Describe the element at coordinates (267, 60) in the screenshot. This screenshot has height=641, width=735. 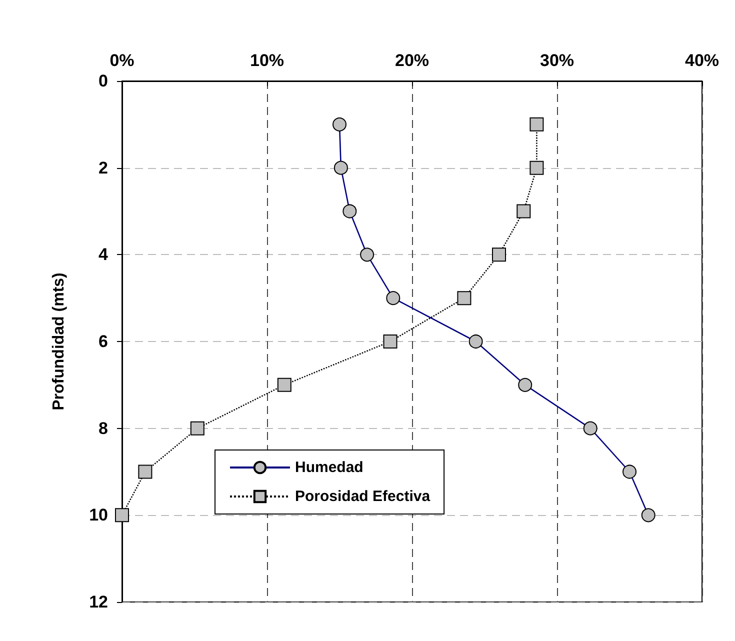
I see `x-tick-label: 10%` at that location.